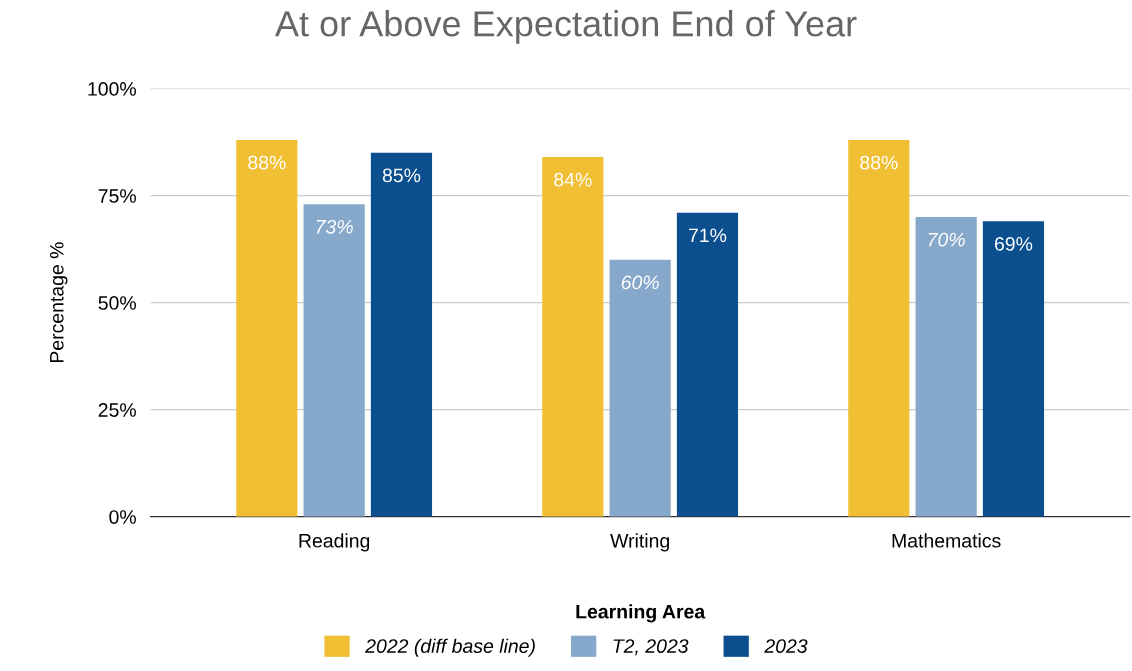 This screenshot has width=1132, height=671. What do you see at coordinates (565, 27) in the screenshot?
I see `chart-title: At or Above Expectation End of Year` at bounding box center [565, 27].